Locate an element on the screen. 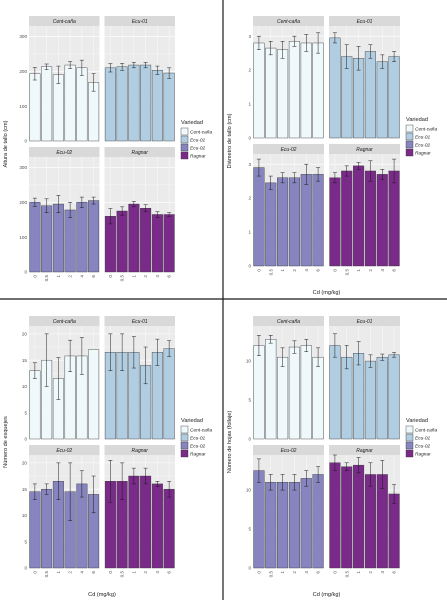 Image resolution: width=447 pixels, height=600 pixels. x-tick-label: 0 is located at coordinates (110, 572).